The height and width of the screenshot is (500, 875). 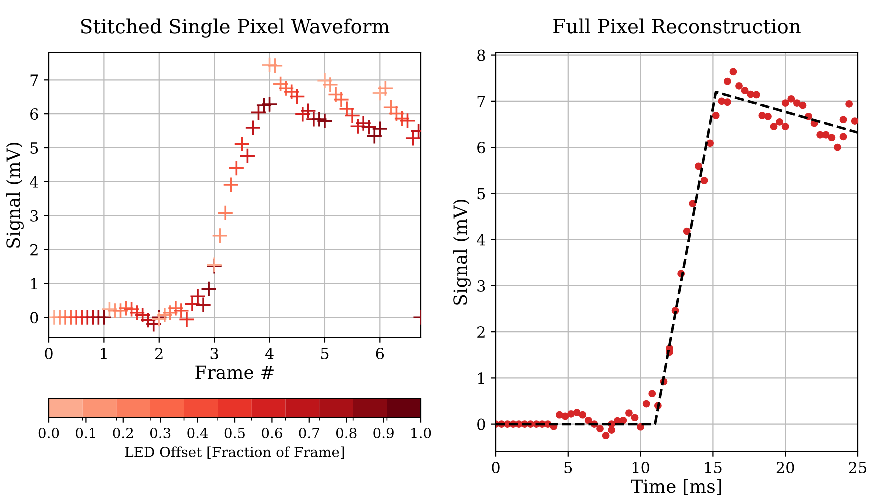 I want to click on x-tick-label: 20, so click(x=785, y=468).